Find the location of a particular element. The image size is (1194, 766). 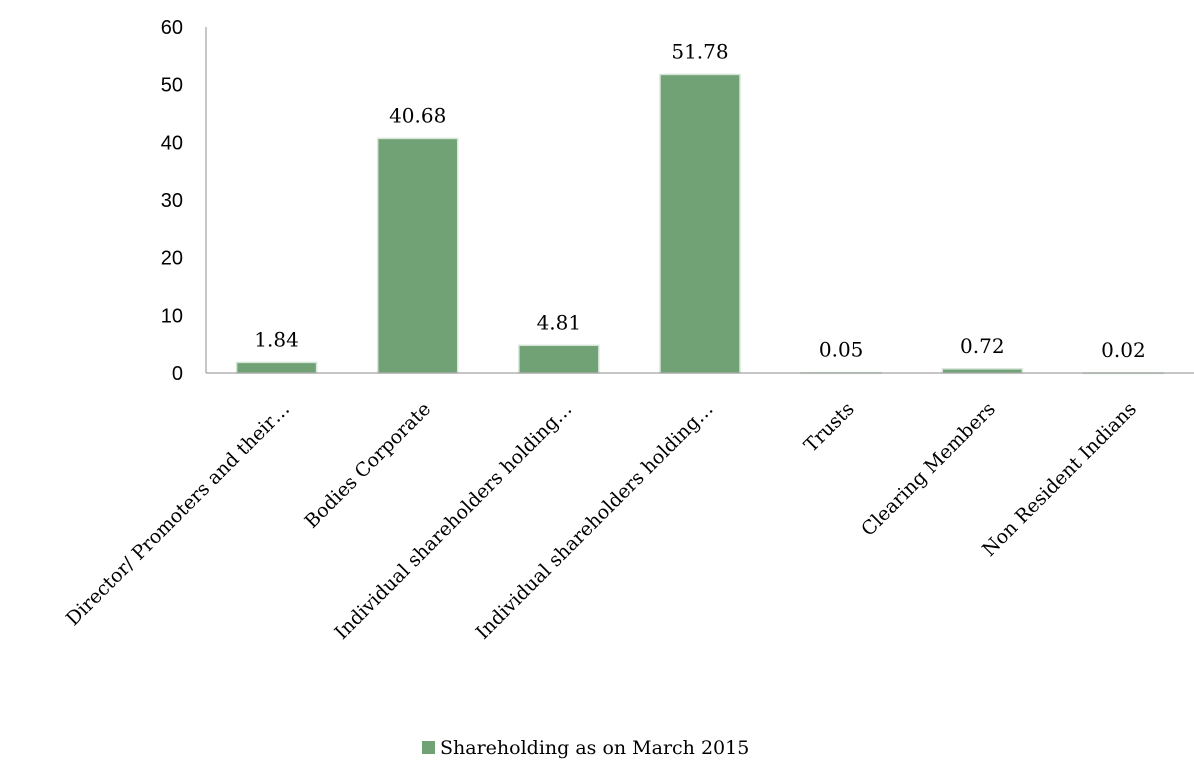

y-tick-label: 0 is located at coordinates (177, 374).